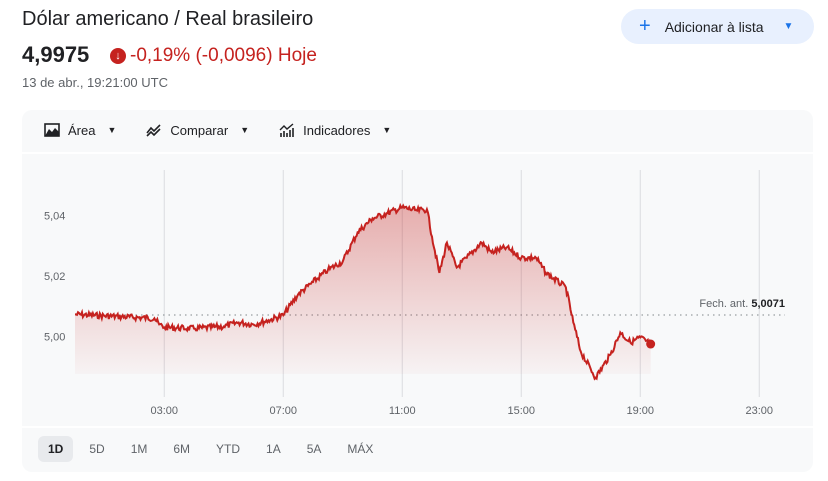 This screenshot has height=481, width=828. I want to click on timestamp: 13 de abr., 19:21:00 UTC, so click(95, 82).